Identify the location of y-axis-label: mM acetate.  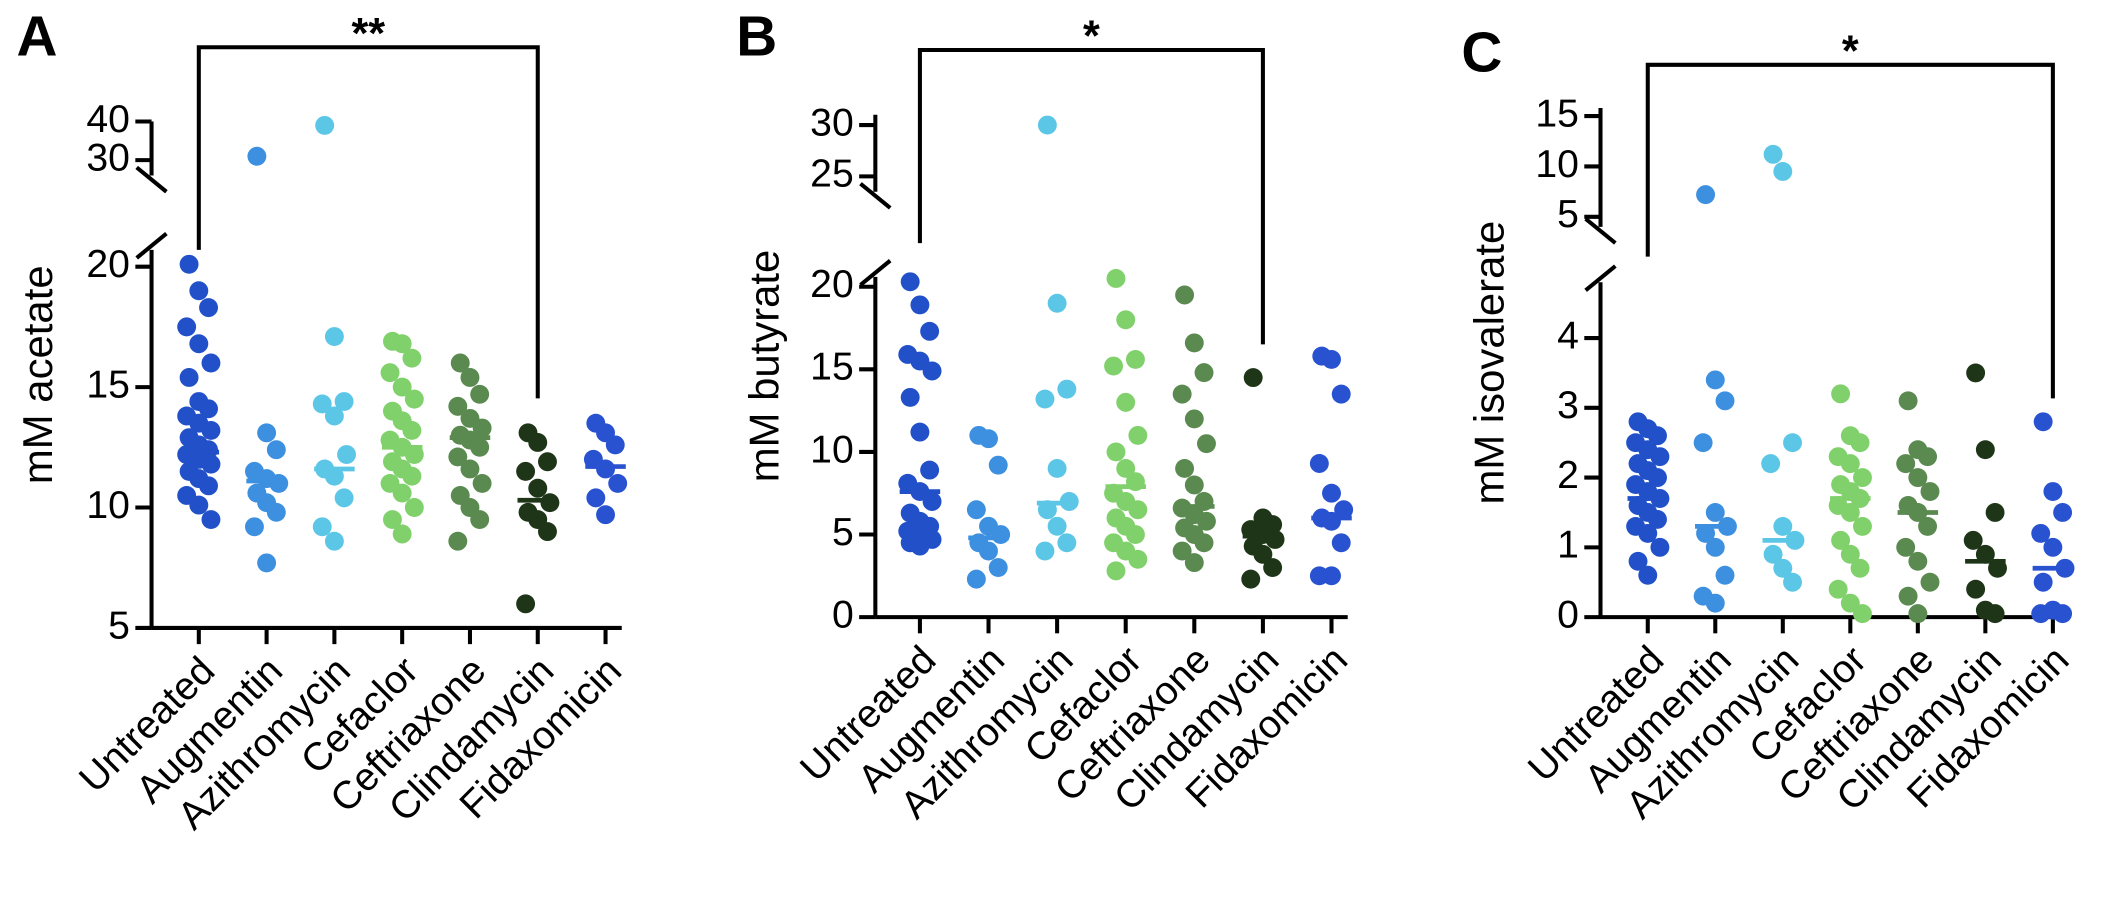
(37, 374).